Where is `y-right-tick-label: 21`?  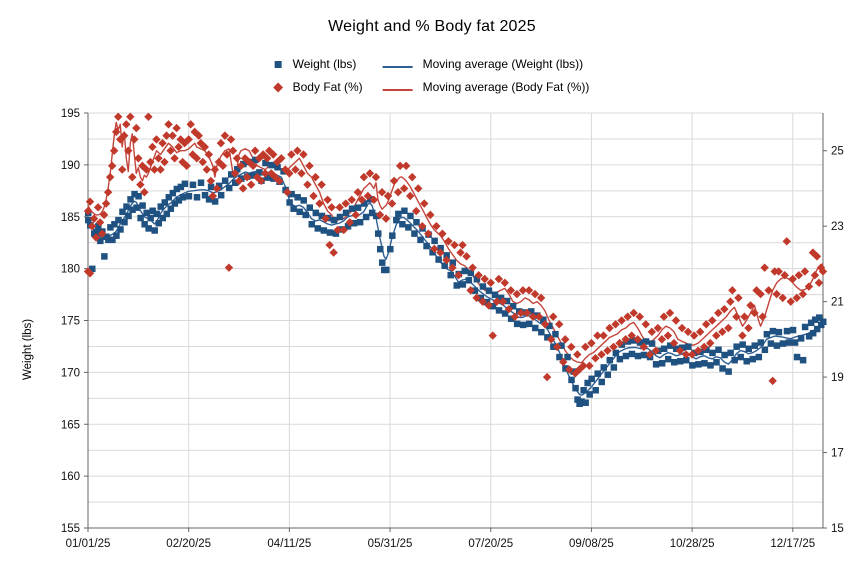
y-right-tick-label: 21 is located at coordinates (837, 303).